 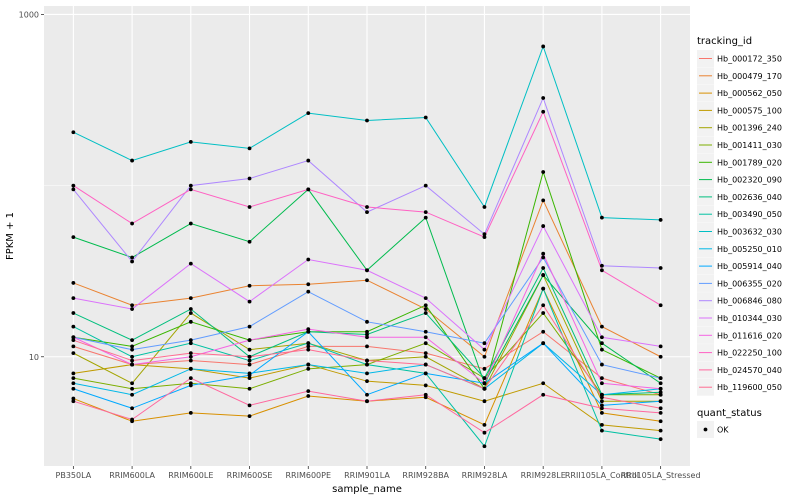 What do you see at coordinates (729, 423) in the screenshot?
I see `shape-legend: quant_status OK` at bounding box center [729, 423].